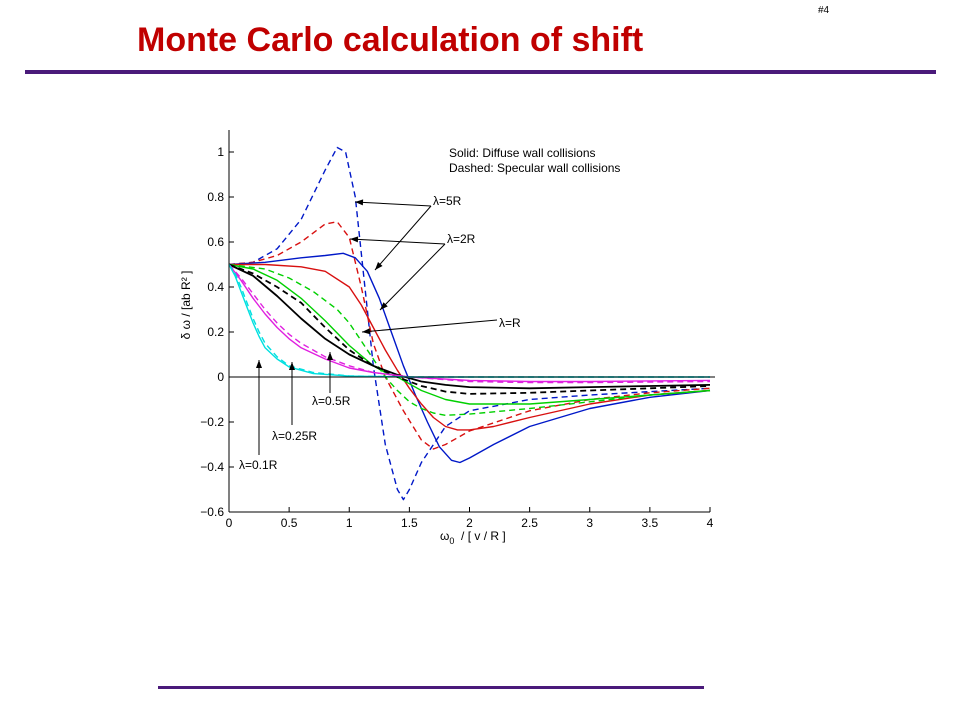  I want to click on y-tick-label: −0.4, so click(212, 467).